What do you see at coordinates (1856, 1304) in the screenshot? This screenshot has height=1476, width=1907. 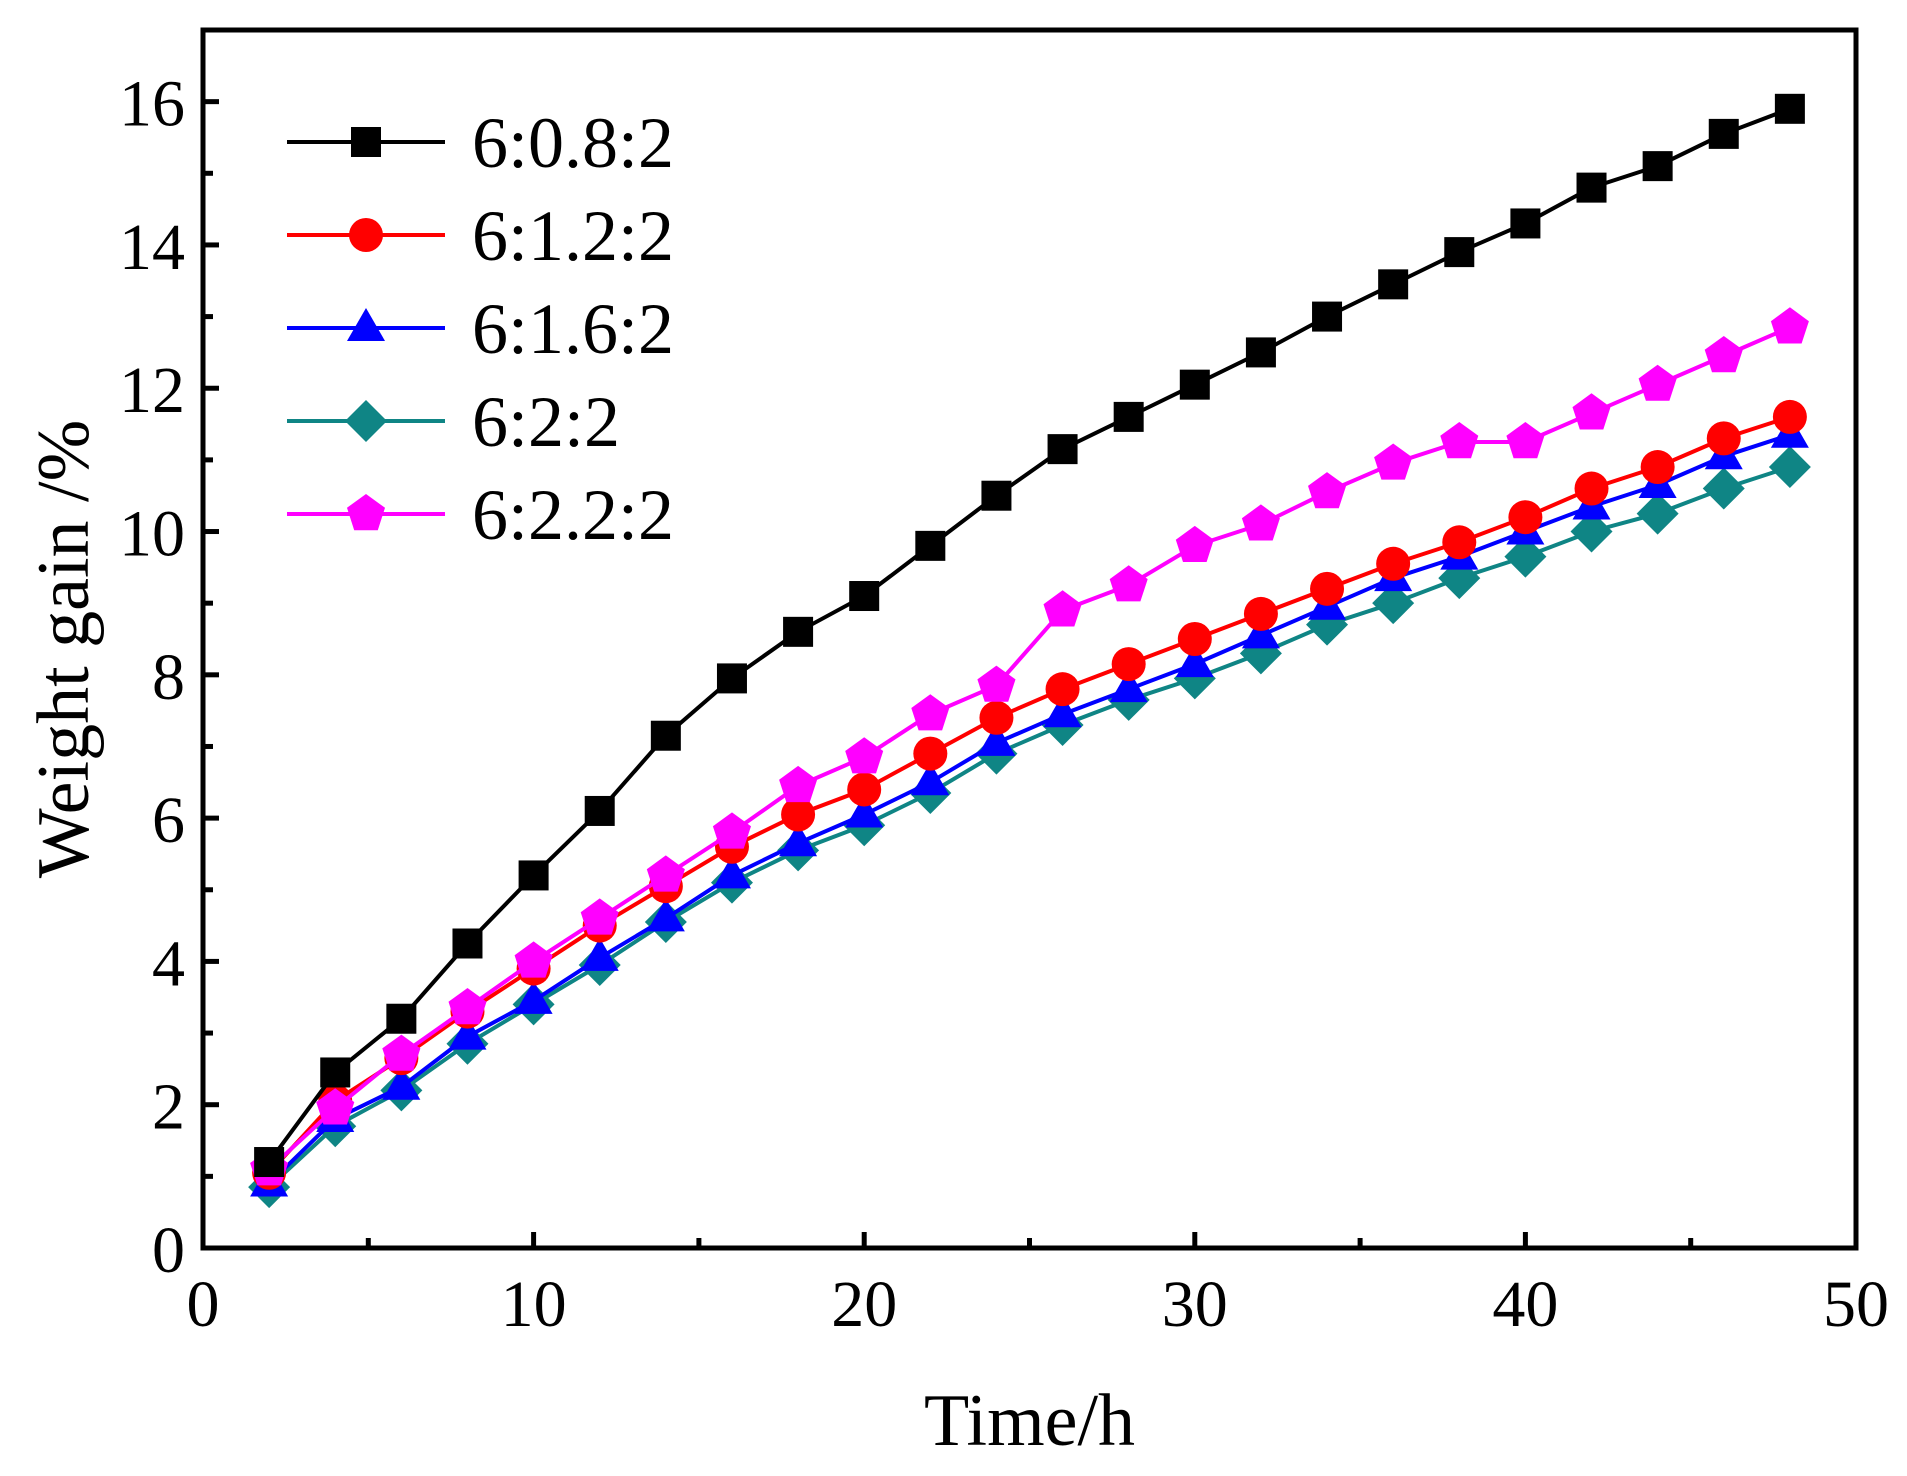 I see `x-tick-label: 50` at bounding box center [1856, 1304].